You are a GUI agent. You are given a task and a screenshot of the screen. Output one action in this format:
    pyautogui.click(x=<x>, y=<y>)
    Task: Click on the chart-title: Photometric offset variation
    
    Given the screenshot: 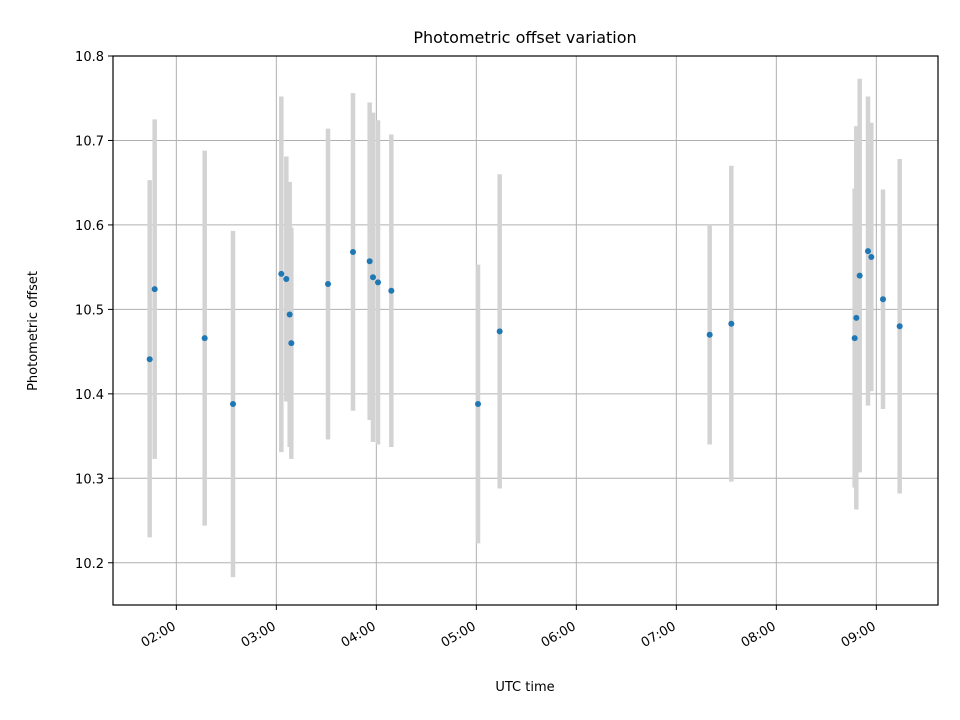 What is the action you would take?
    pyautogui.click(x=524, y=37)
    